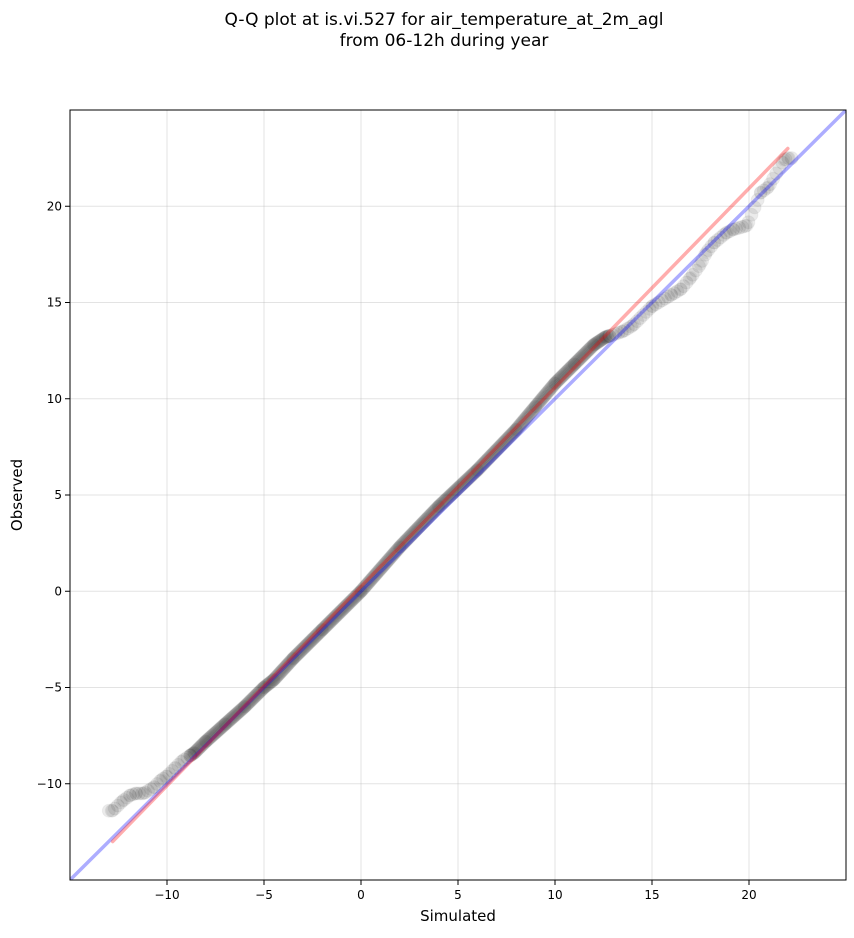 The image size is (854, 938). What do you see at coordinates (444, 41) in the screenshot?
I see `chart-title-line: from 06-12h during year` at bounding box center [444, 41].